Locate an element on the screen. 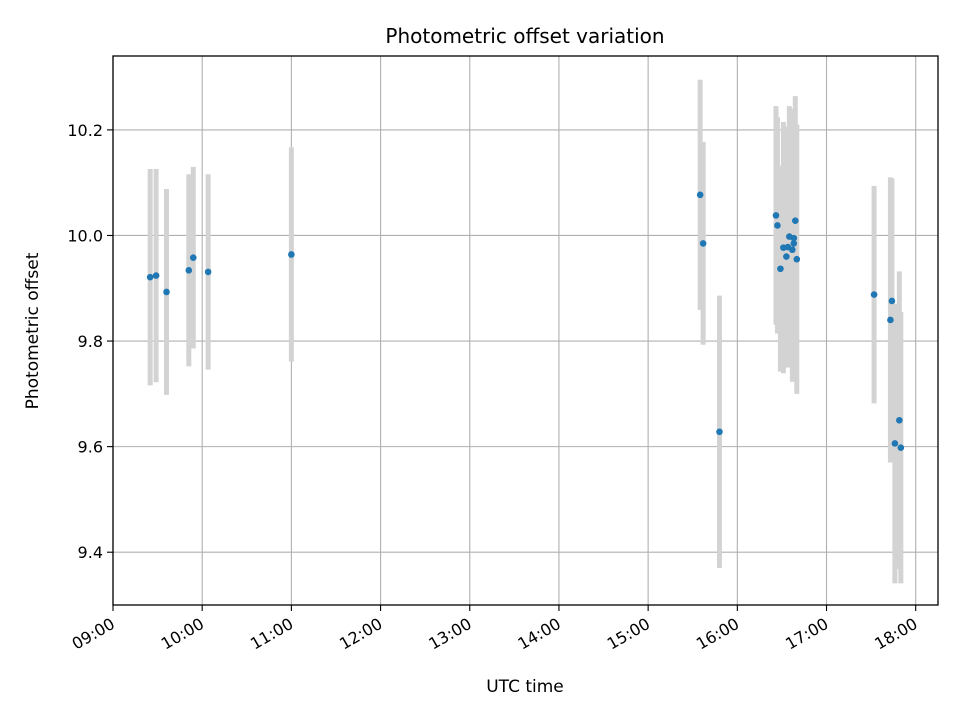 This screenshot has height=720, width=960. x-axis-label: UTC time is located at coordinates (525, 687).